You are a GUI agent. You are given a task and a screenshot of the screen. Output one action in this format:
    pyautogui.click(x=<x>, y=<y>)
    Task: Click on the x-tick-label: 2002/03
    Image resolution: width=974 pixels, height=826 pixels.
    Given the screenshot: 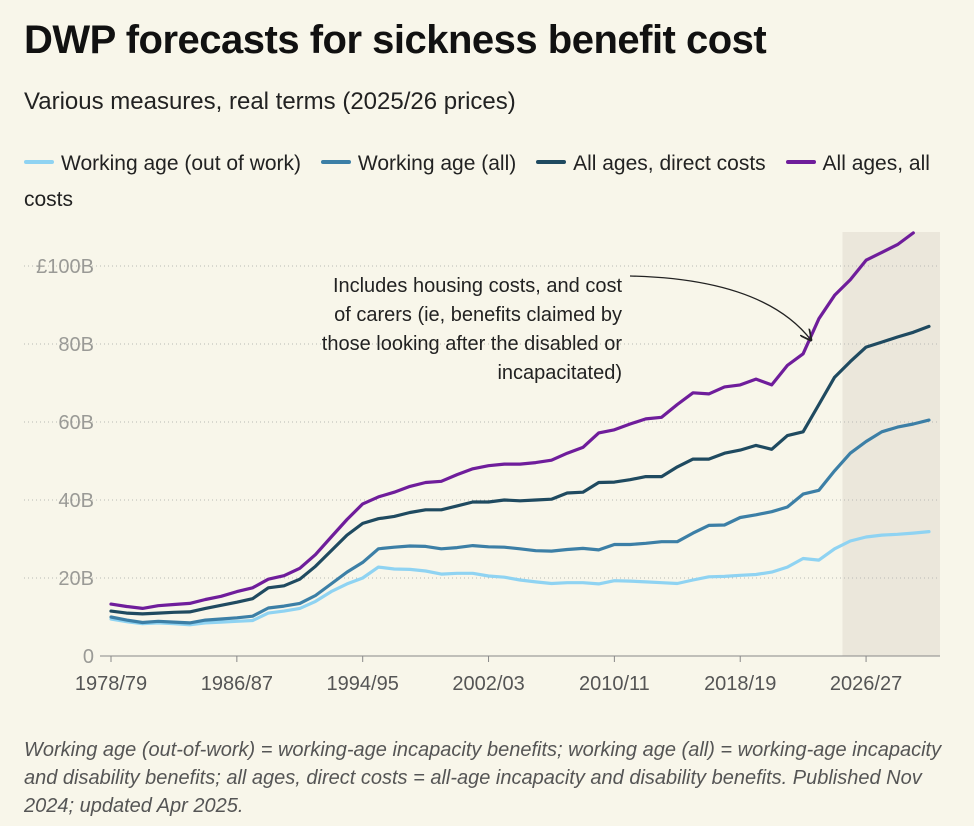 What is the action you would take?
    pyautogui.click(x=488, y=684)
    